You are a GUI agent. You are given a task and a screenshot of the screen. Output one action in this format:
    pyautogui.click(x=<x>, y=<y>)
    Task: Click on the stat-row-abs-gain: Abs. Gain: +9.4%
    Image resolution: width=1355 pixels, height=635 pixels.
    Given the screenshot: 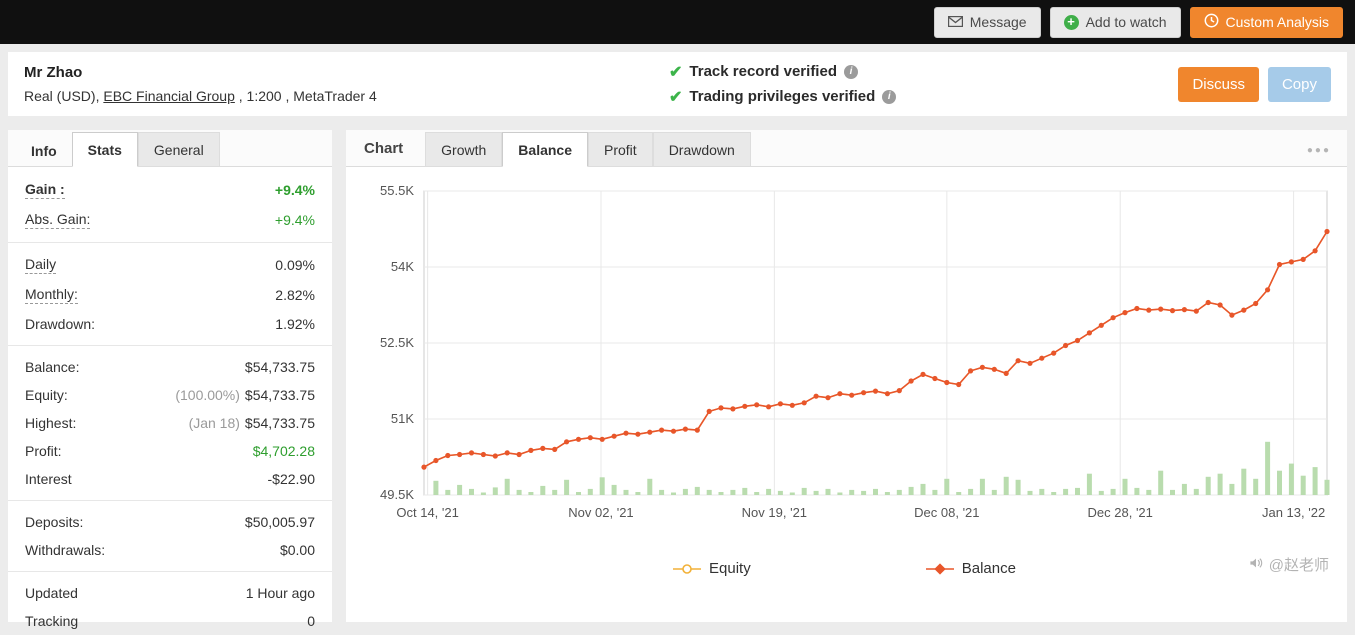 What is the action you would take?
    pyautogui.click(x=170, y=220)
    